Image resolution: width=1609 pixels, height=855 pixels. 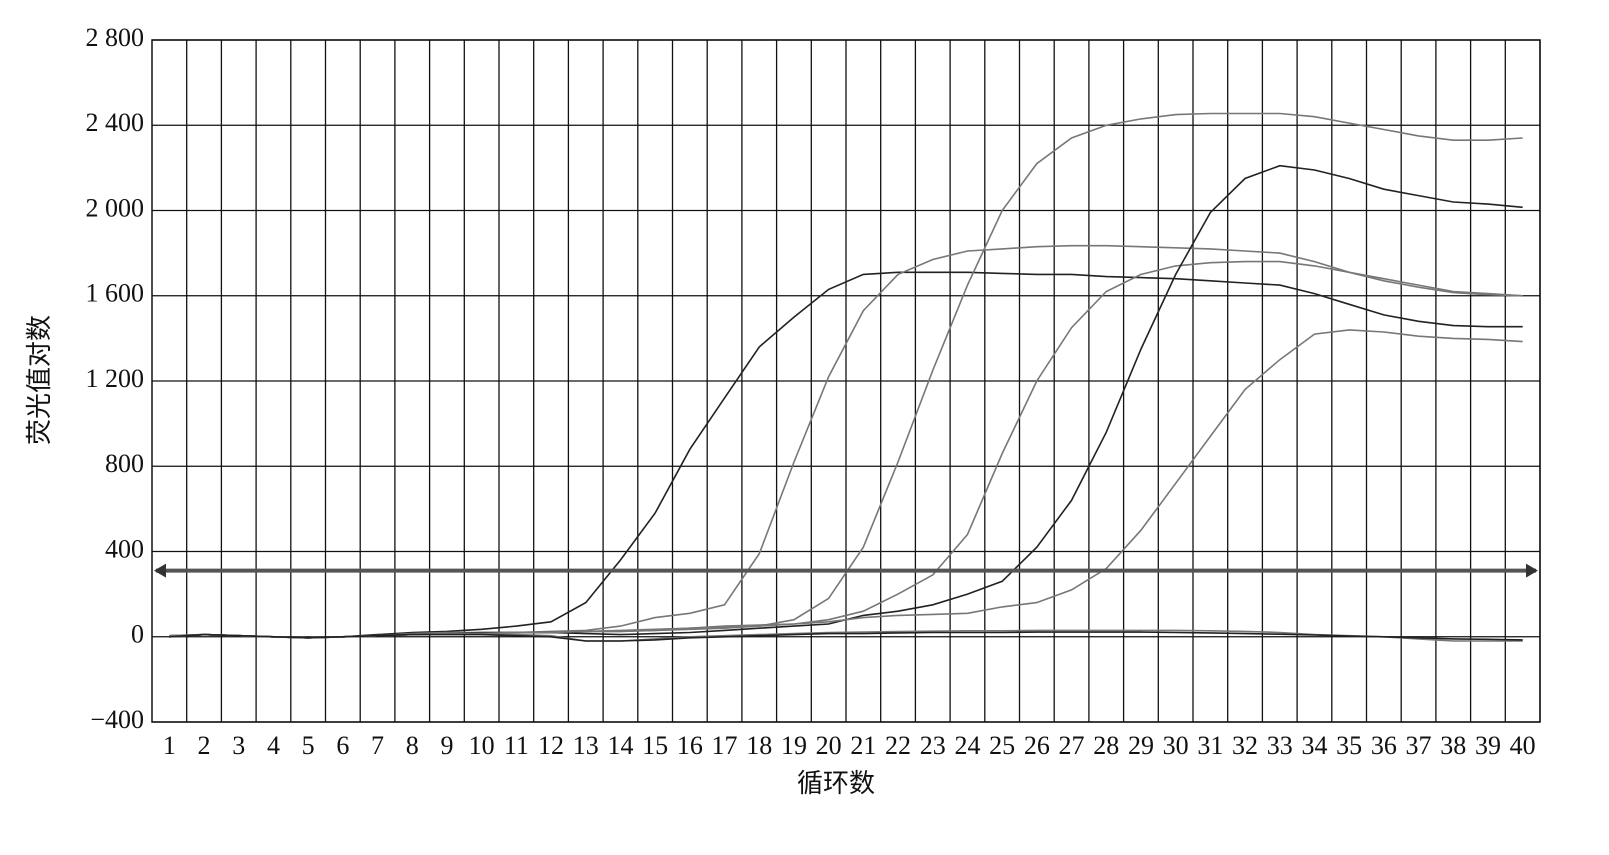 I want to click on x-tick-label: 18, so click(x=759, y=745).